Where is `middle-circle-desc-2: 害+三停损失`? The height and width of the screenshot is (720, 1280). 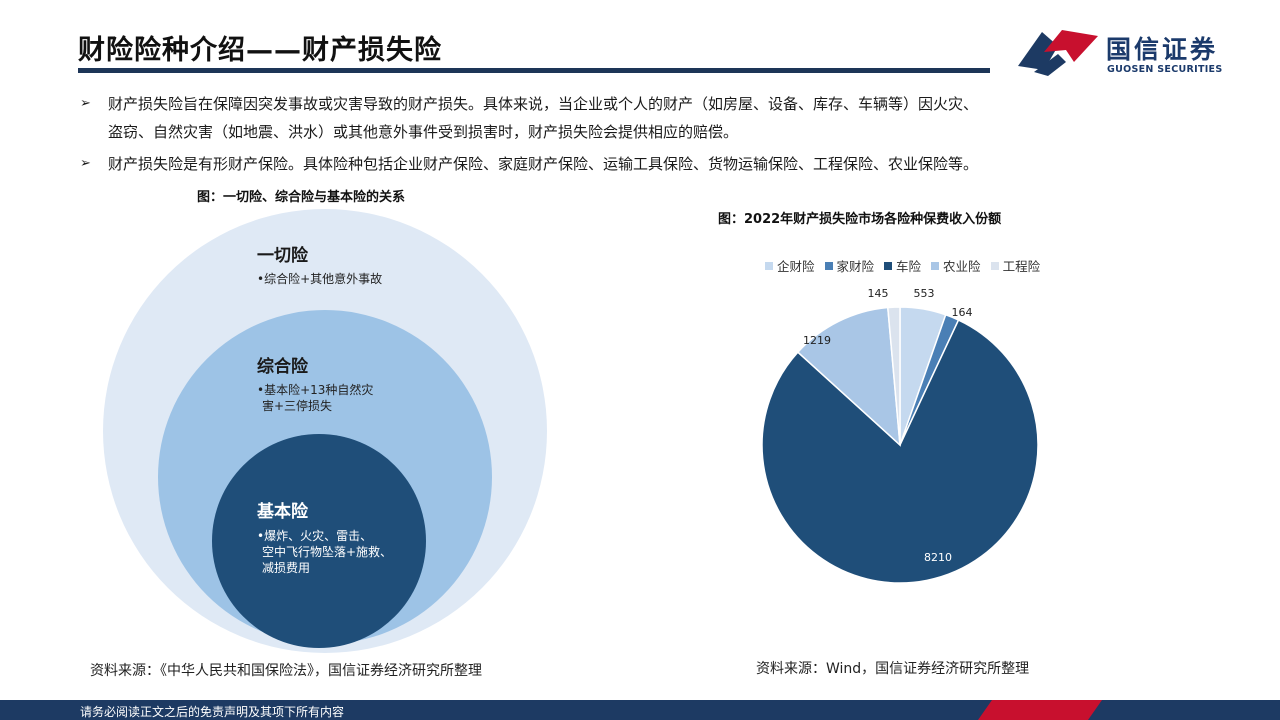
middle-circle-desc-2: 害+三停损失 is located at coordinates (297, 406).